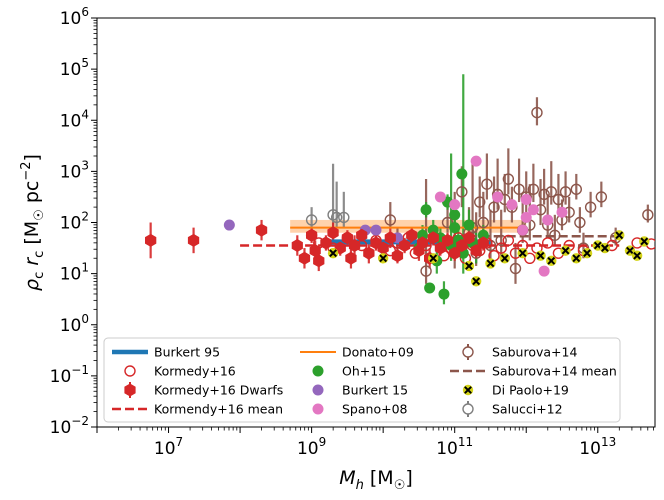 This screenshot has width=664, height=500. I want to click on y-tick-label: 10⁻², so click(69, 426).